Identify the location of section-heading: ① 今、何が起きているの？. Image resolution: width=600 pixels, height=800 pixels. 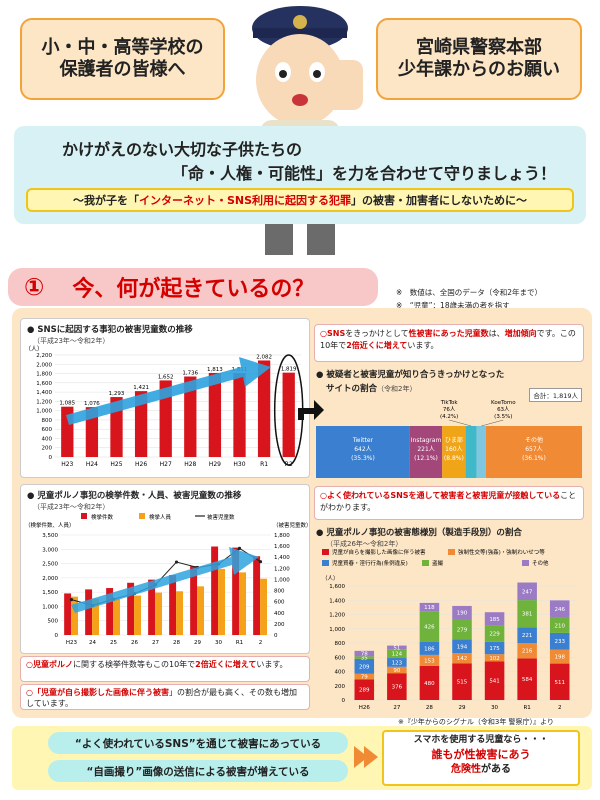
(193, 287).